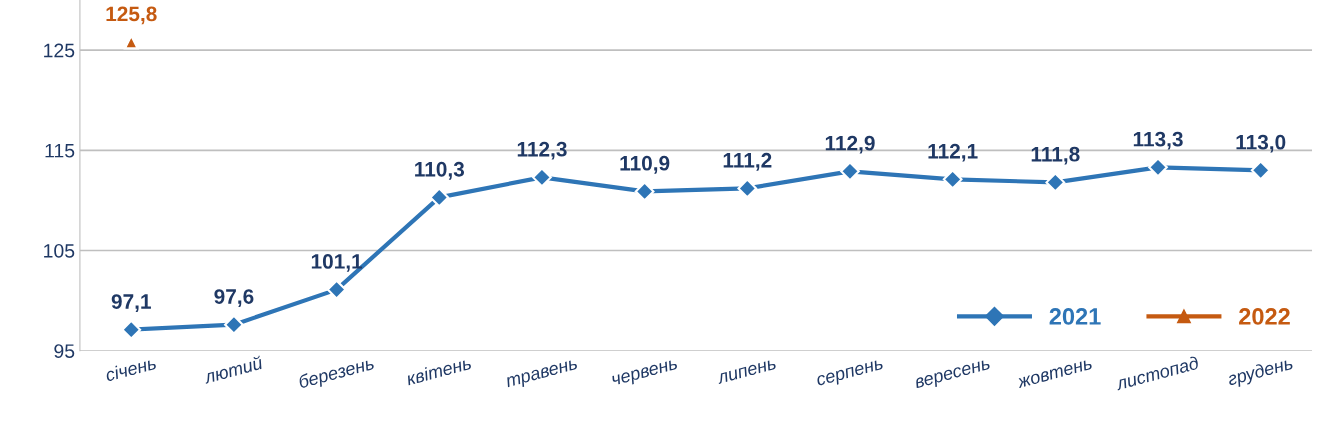 The height and width of the screenshot is (433, 1332). I want to click on data-label: 97,1, so click(131, 303).